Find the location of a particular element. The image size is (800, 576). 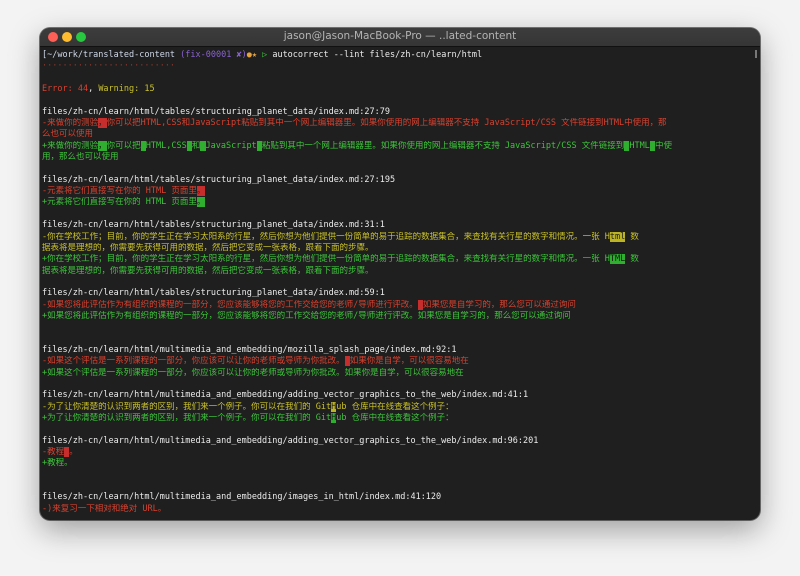

output-text: HTML is located at coordinates (639, 145).